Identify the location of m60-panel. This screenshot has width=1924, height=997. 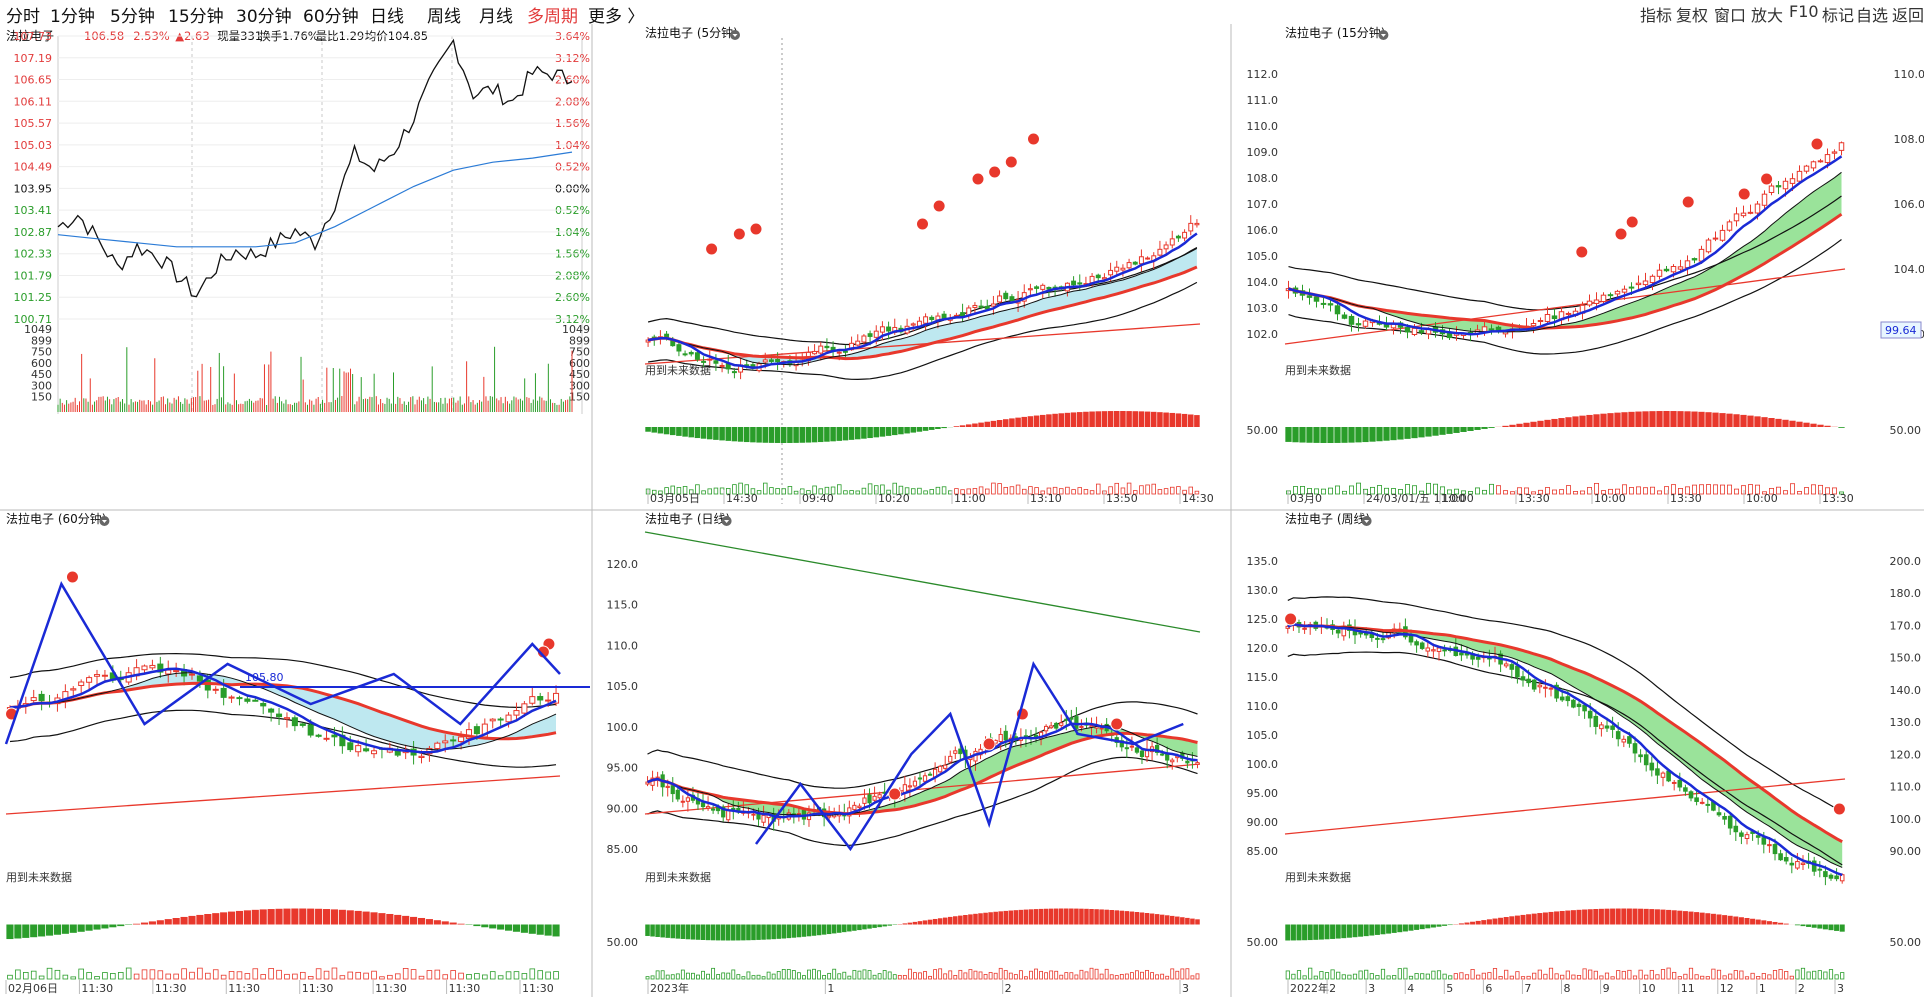
(282, 775).